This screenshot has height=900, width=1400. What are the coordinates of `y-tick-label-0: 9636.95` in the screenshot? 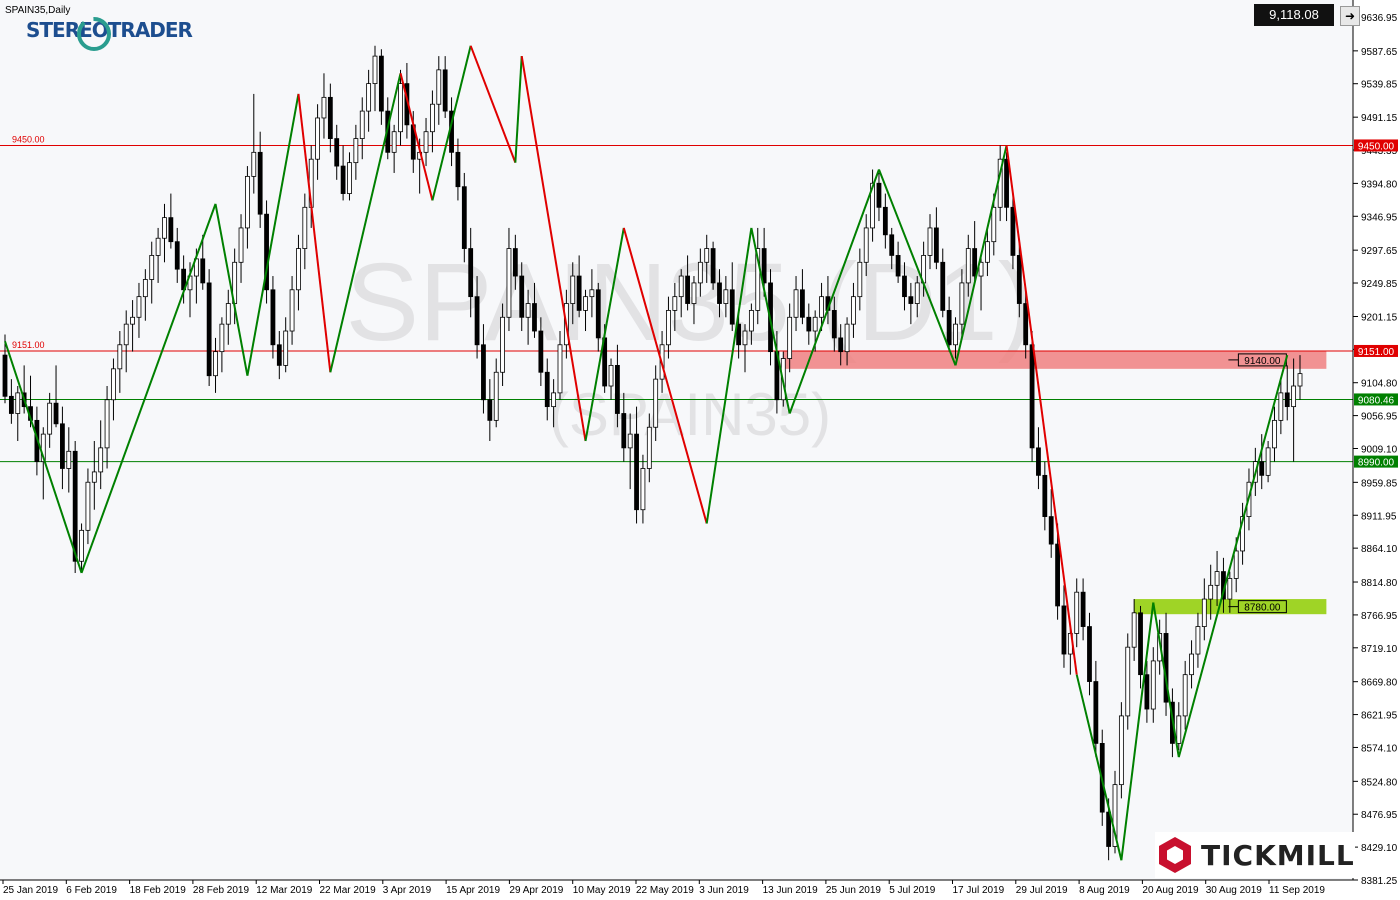 It's located at (1379, 18).